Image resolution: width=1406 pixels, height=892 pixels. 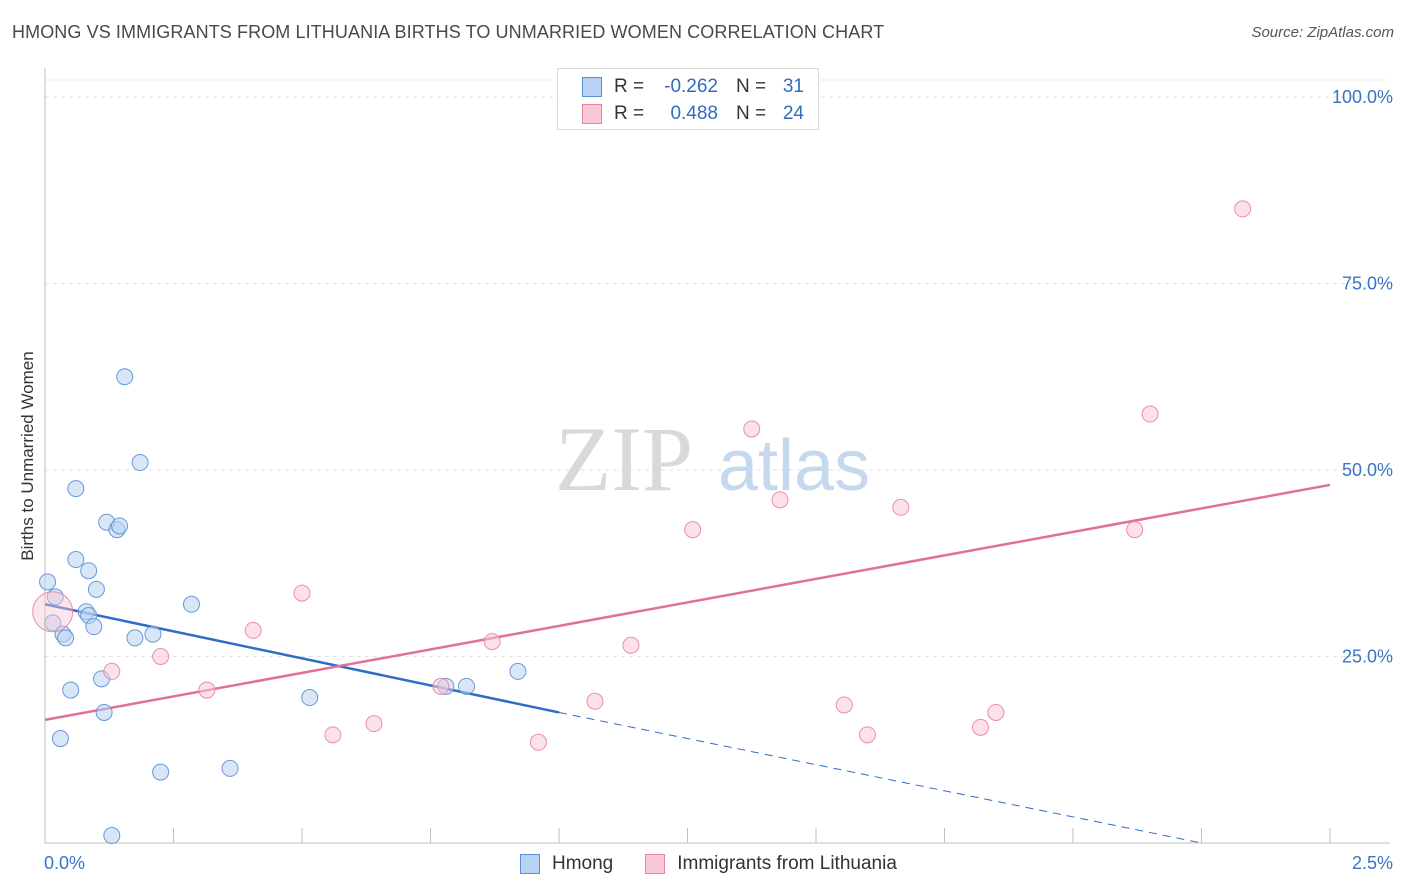 I want to click on legend-item-lithuania: Immigrants from Lithuania, so click(x=771, y=864).